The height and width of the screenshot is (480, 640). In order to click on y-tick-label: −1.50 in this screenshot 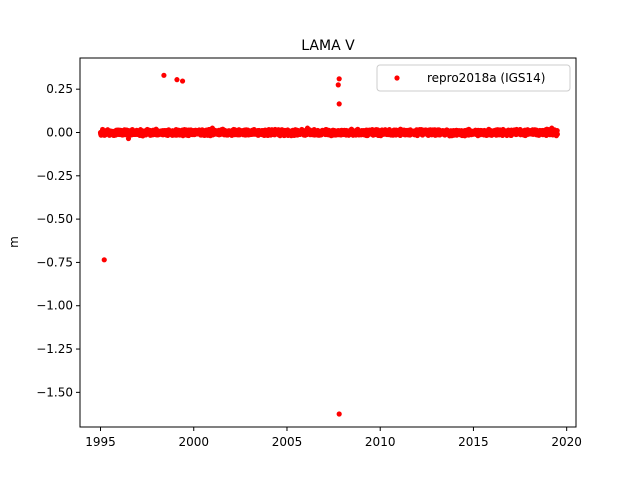, I will do `click(54, 392)`.